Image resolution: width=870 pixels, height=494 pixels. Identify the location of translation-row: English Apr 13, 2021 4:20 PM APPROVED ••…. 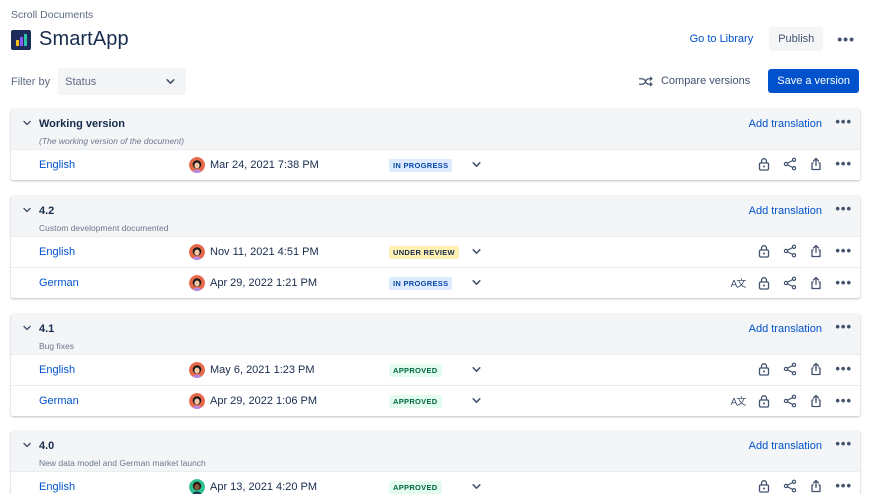
(435, 482).